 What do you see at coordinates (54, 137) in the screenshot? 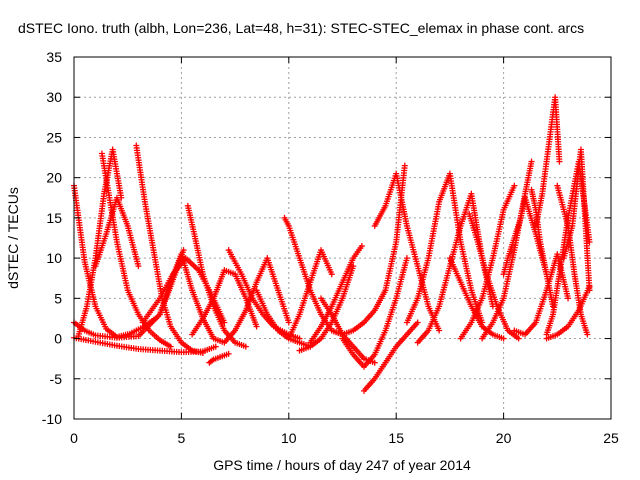
I see `y-tick-label: 25` at bounding box center [54, 137].